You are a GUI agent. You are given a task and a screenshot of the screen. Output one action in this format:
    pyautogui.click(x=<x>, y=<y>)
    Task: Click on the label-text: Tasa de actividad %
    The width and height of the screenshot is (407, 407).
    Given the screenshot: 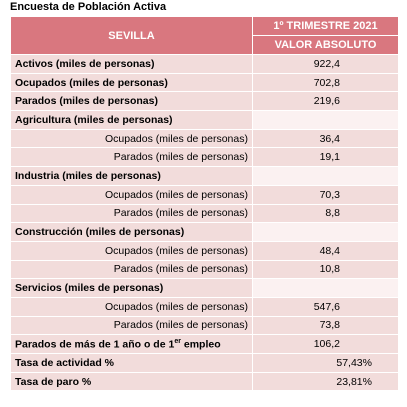 What is the action you would take?
    pyautogui.click(x=65, y=362)
    